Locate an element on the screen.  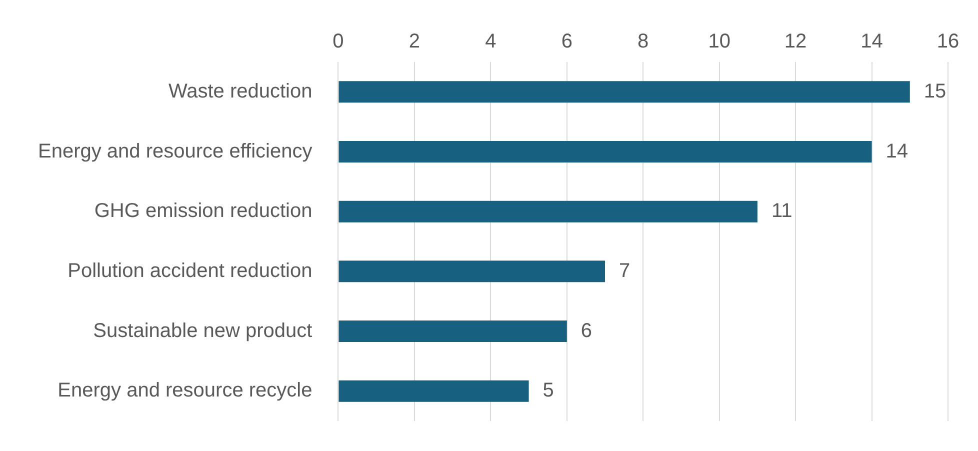
x-tick-label: 0 is located at coordinates (338, 41).